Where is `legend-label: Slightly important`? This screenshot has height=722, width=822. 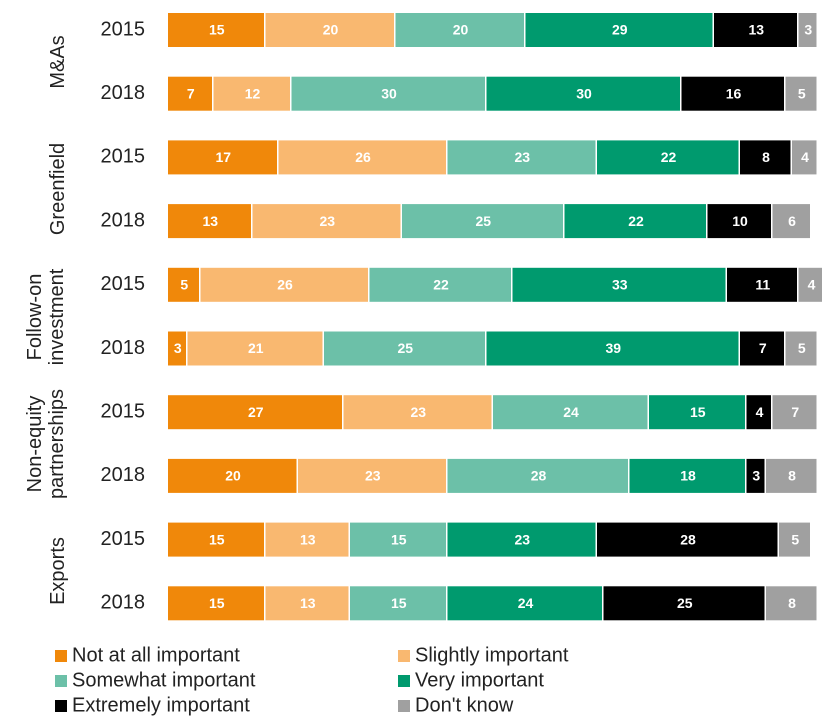 legend-label: Slightly important is located at coordinates (492, 655).